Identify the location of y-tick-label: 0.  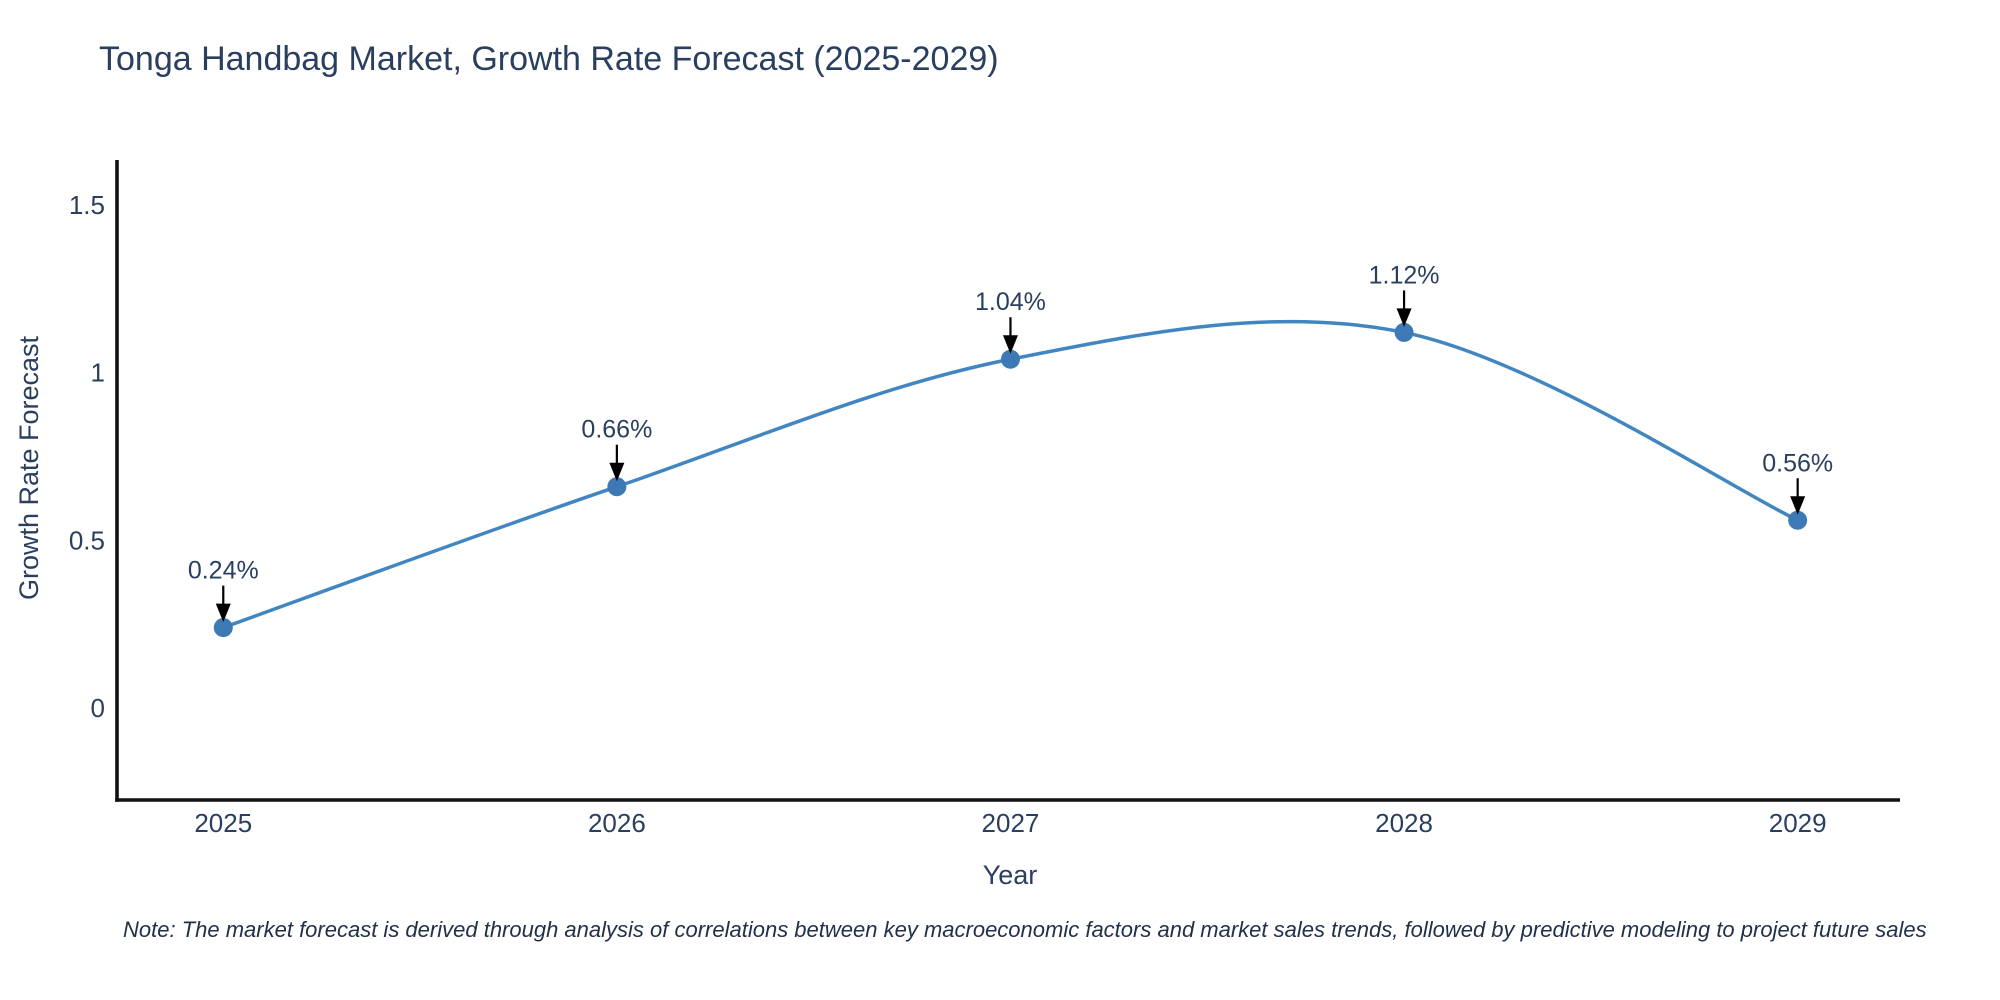
(98, 708).